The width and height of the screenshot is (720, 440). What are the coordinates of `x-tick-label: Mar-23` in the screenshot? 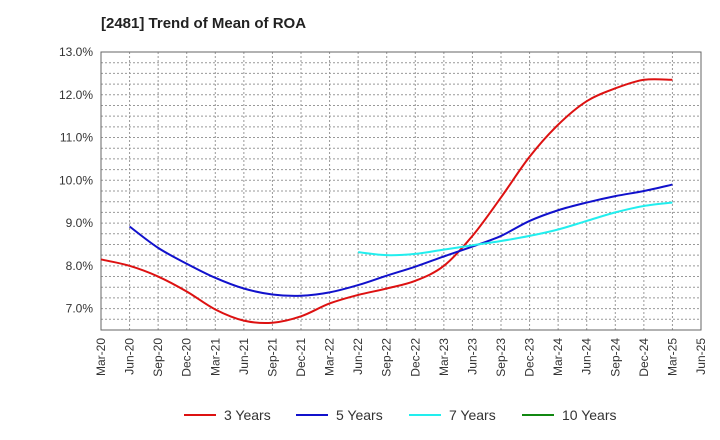 It's located at (444, 357).